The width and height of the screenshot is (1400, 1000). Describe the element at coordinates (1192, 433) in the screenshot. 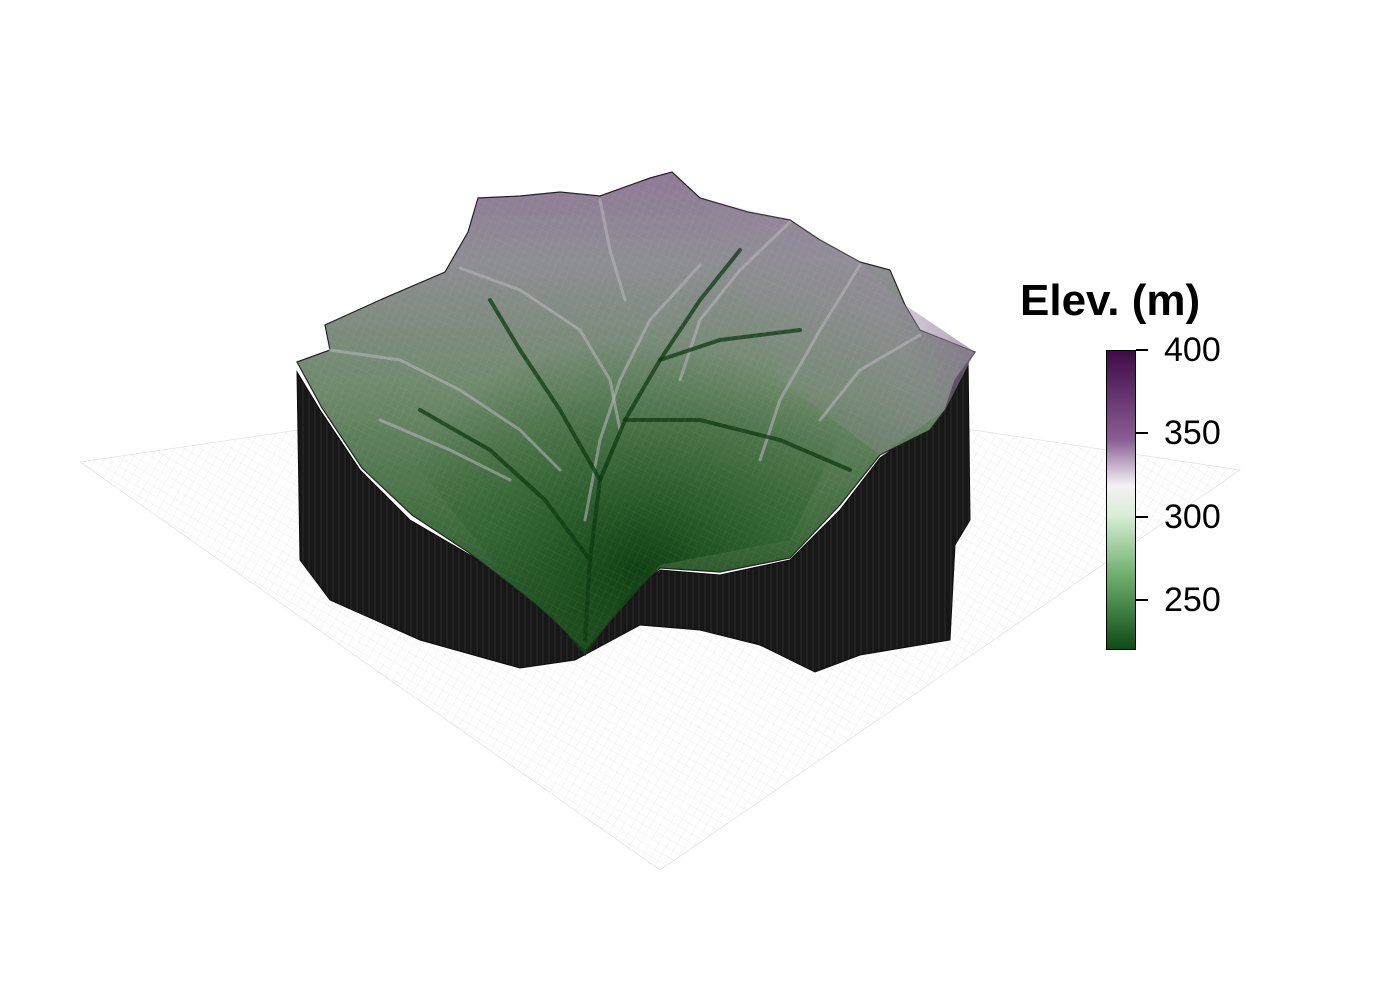

I see `colorbar-tick-label: 350` at that location.